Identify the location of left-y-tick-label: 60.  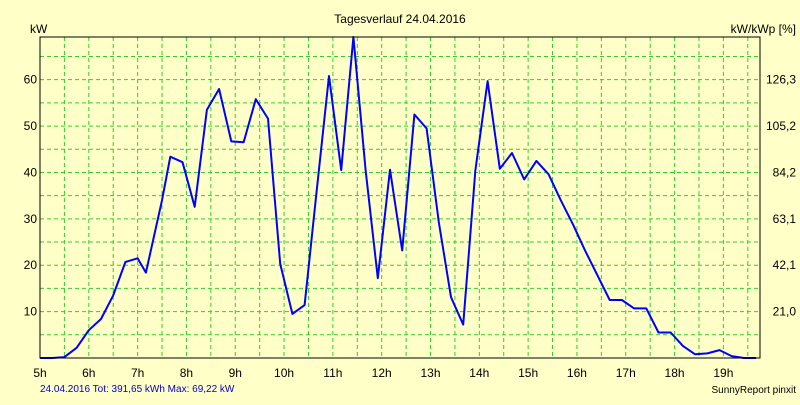
(31, 80).